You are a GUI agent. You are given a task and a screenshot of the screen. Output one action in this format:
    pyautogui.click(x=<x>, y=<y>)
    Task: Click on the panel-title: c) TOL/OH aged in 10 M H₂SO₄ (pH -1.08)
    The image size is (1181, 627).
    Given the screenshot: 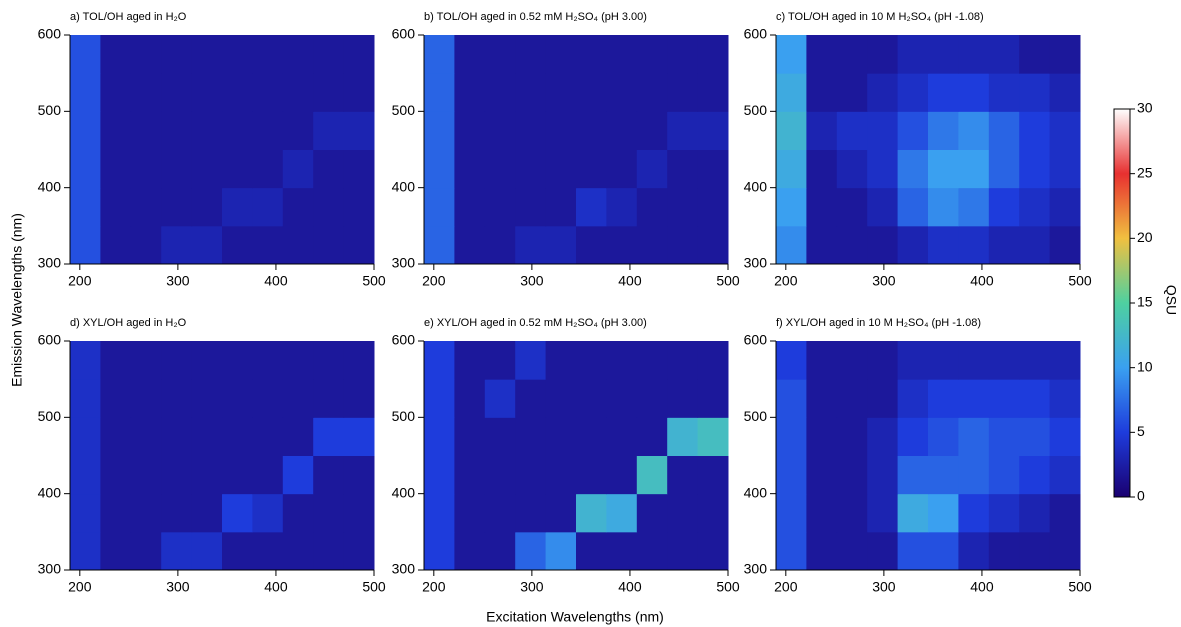 What is the action you would take?
    pyautogui.click(x=880, y=17)
    